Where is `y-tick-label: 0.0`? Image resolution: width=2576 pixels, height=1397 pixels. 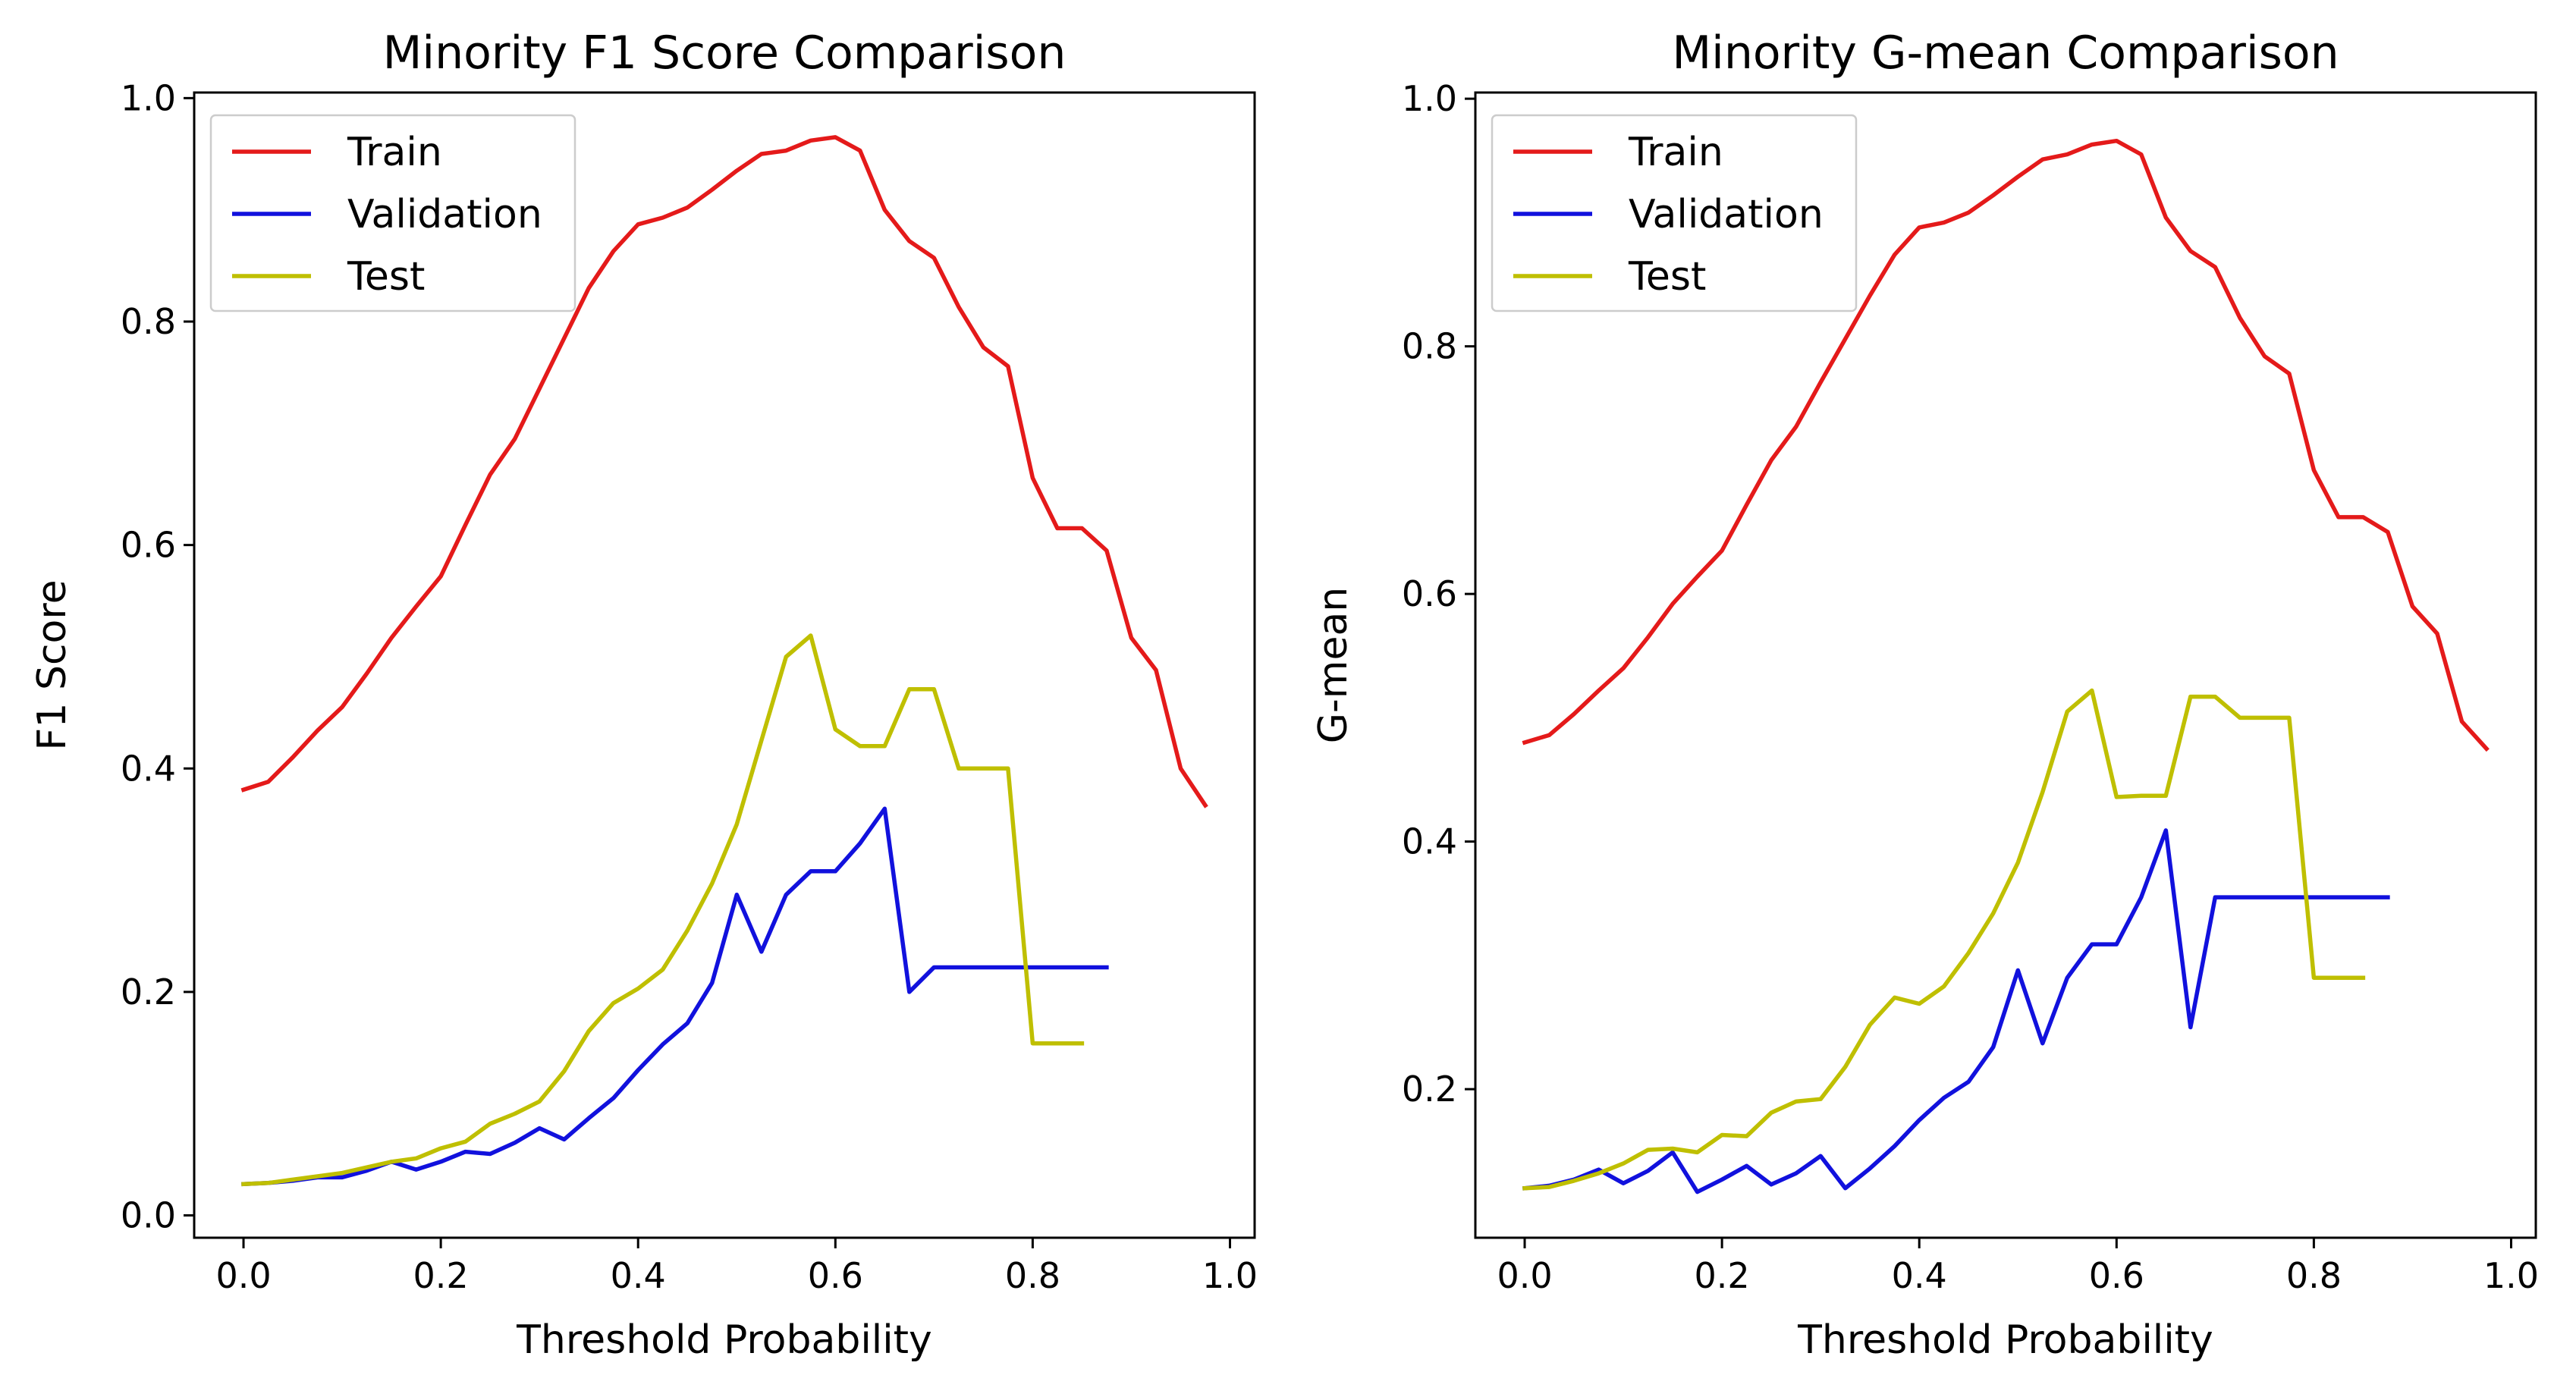 y-tick-label: 0.0 is located at coordinates (148, 1215).